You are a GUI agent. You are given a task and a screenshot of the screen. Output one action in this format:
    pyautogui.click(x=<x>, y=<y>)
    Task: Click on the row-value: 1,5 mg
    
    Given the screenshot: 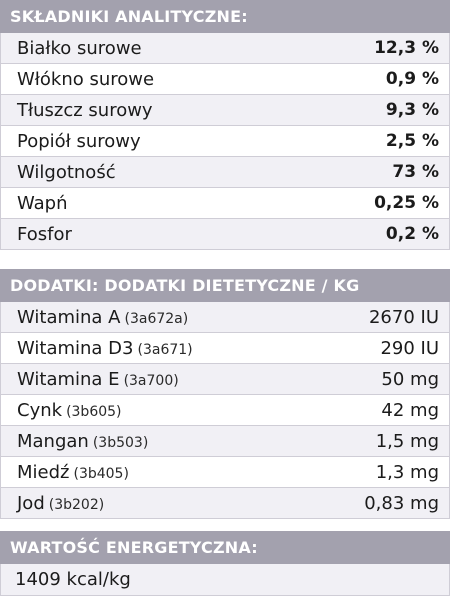 What is the action you would take?
    pyautogui.click(x=407, y=441)
    